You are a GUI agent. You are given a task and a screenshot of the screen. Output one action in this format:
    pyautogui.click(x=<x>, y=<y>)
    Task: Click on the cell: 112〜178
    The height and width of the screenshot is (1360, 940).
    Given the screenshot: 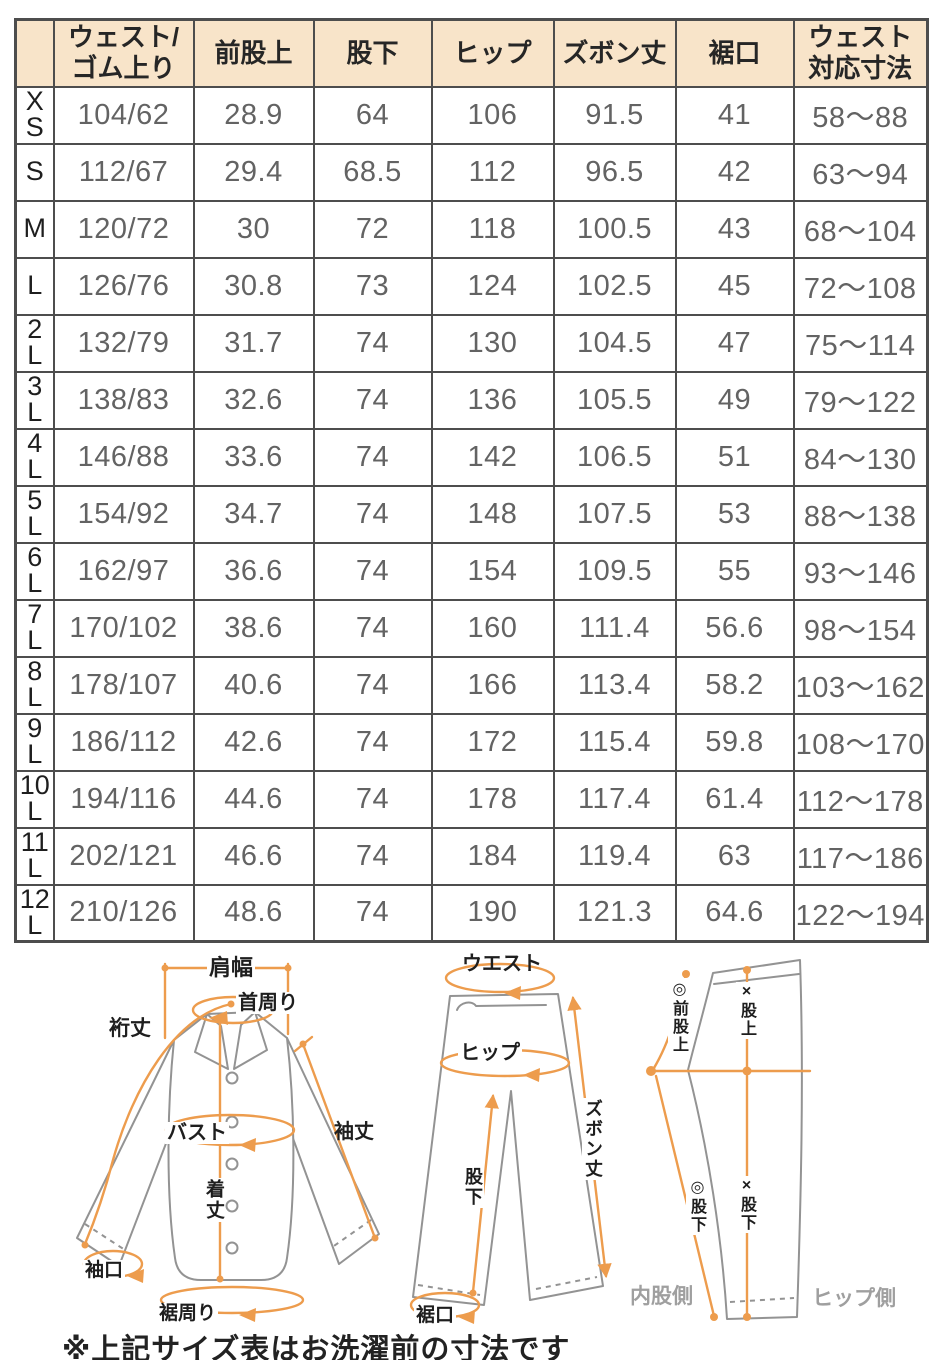 What is the action you would take?
    pyautogui.click(x=860, y=799)
    